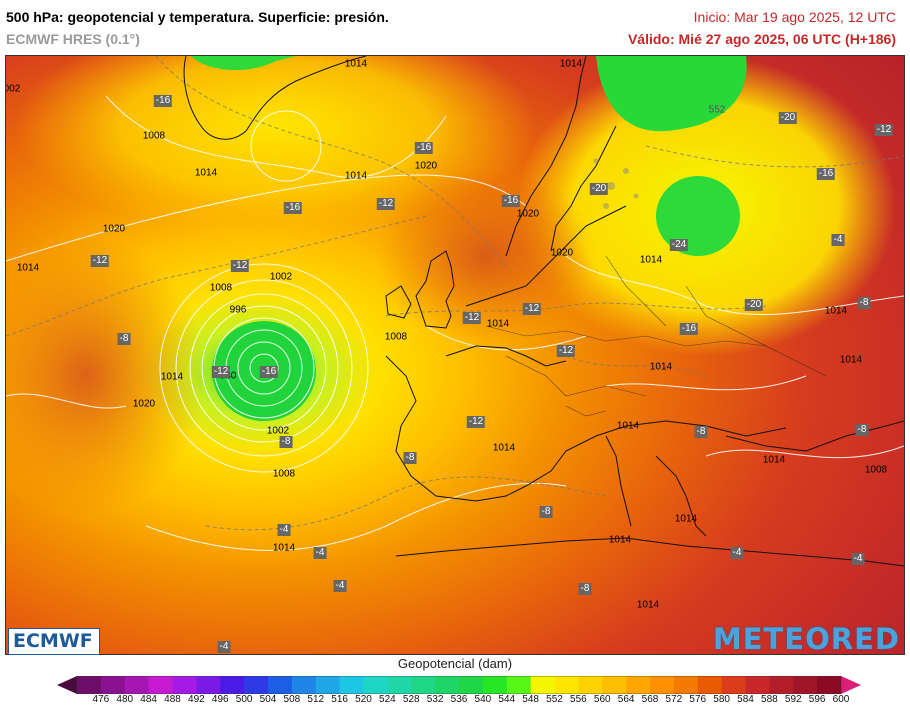  I want to click on colorbar-min-arrow, so click(67, 685).